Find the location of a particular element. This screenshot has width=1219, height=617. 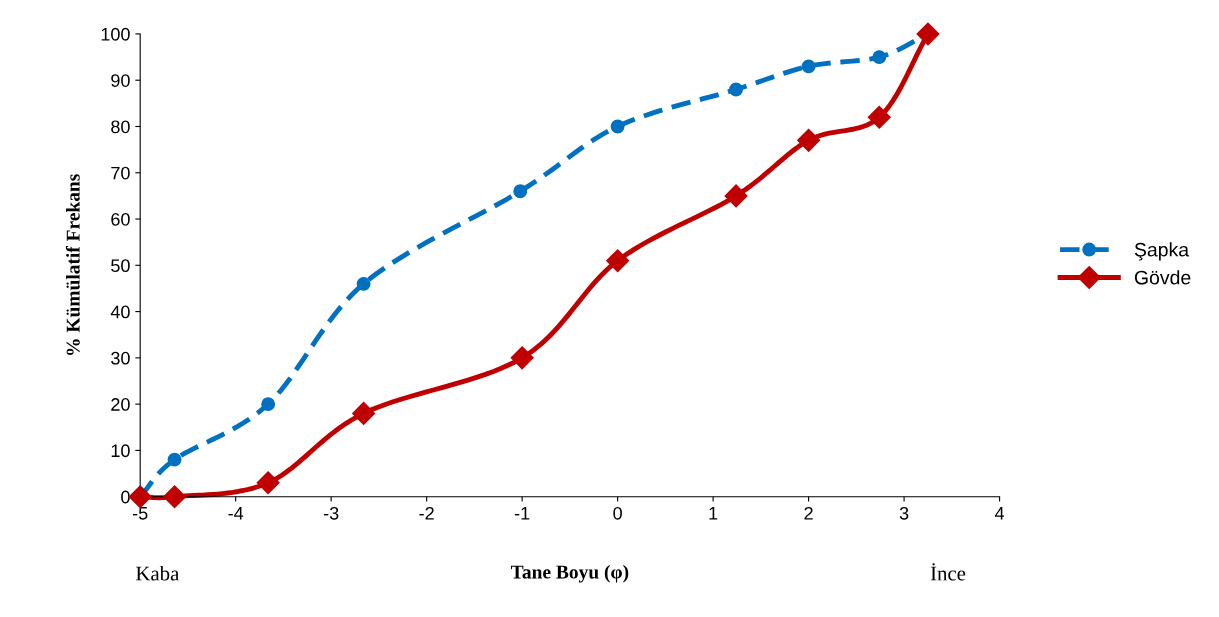

y-tick-label: 80 is located at coordinates (120, 127).